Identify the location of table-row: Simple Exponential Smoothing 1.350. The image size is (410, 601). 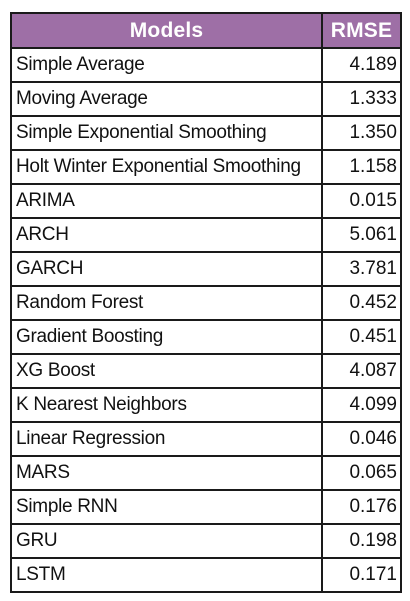
(206, 133).